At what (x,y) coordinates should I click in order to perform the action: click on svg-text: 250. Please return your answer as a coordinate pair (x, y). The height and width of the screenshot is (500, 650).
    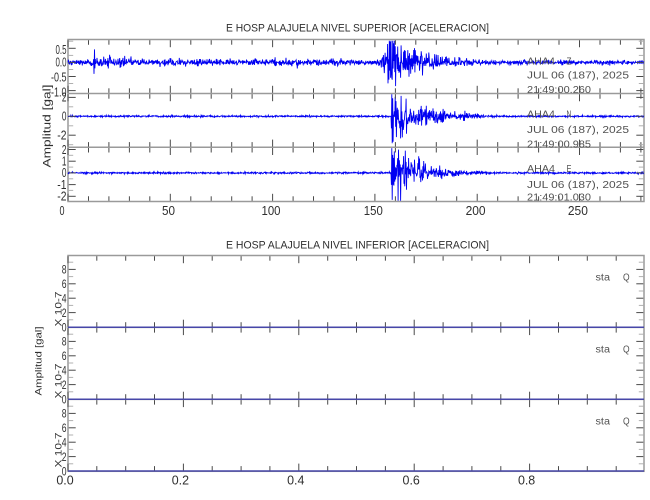
    Looking at the image, I should click on (578, 211).